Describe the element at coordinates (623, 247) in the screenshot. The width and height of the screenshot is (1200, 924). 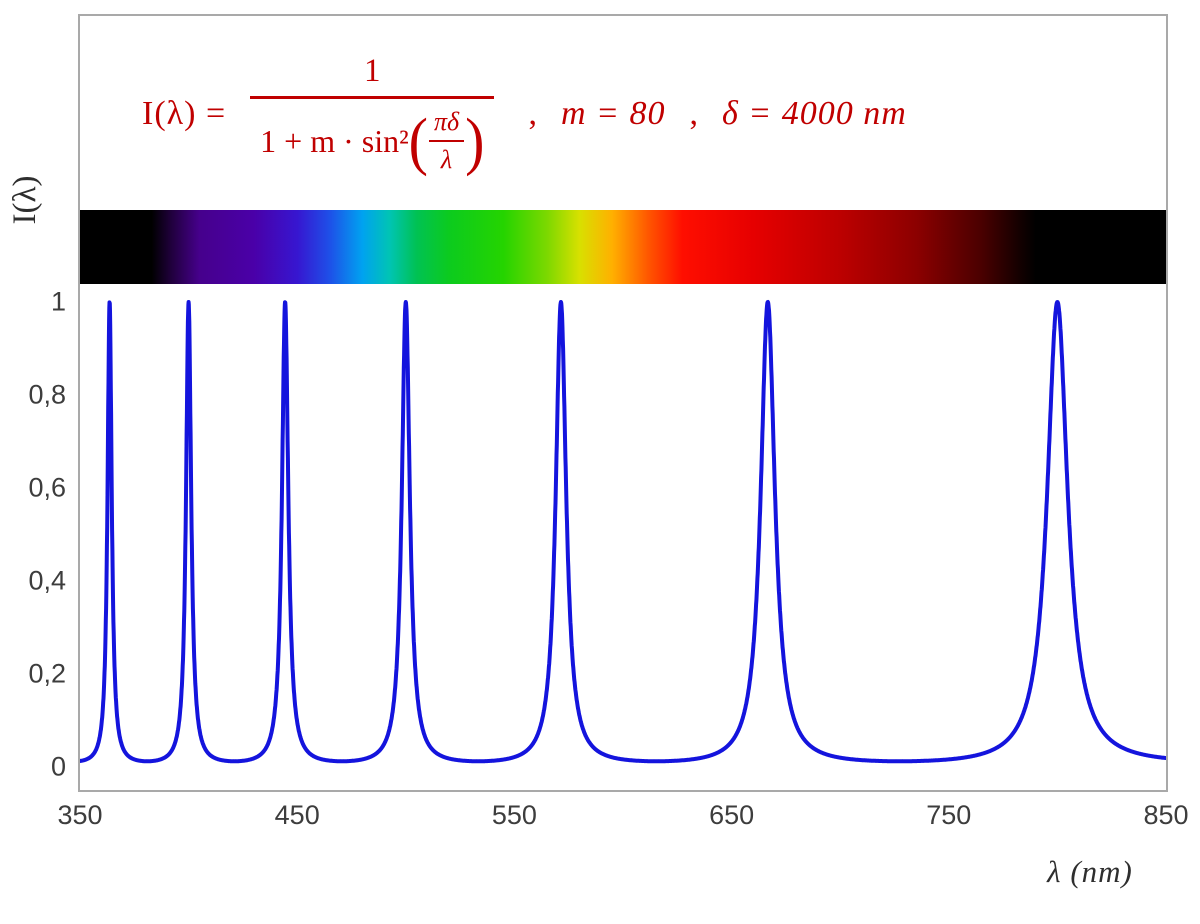
I see `spectrum-bar` at that location.